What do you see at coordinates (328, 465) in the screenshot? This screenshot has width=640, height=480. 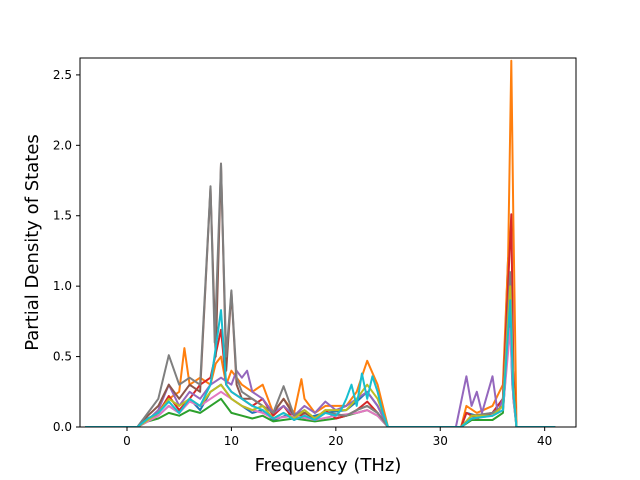 I see `x-axis-label: Frequency (THz)` at bounding box center [328, 465].